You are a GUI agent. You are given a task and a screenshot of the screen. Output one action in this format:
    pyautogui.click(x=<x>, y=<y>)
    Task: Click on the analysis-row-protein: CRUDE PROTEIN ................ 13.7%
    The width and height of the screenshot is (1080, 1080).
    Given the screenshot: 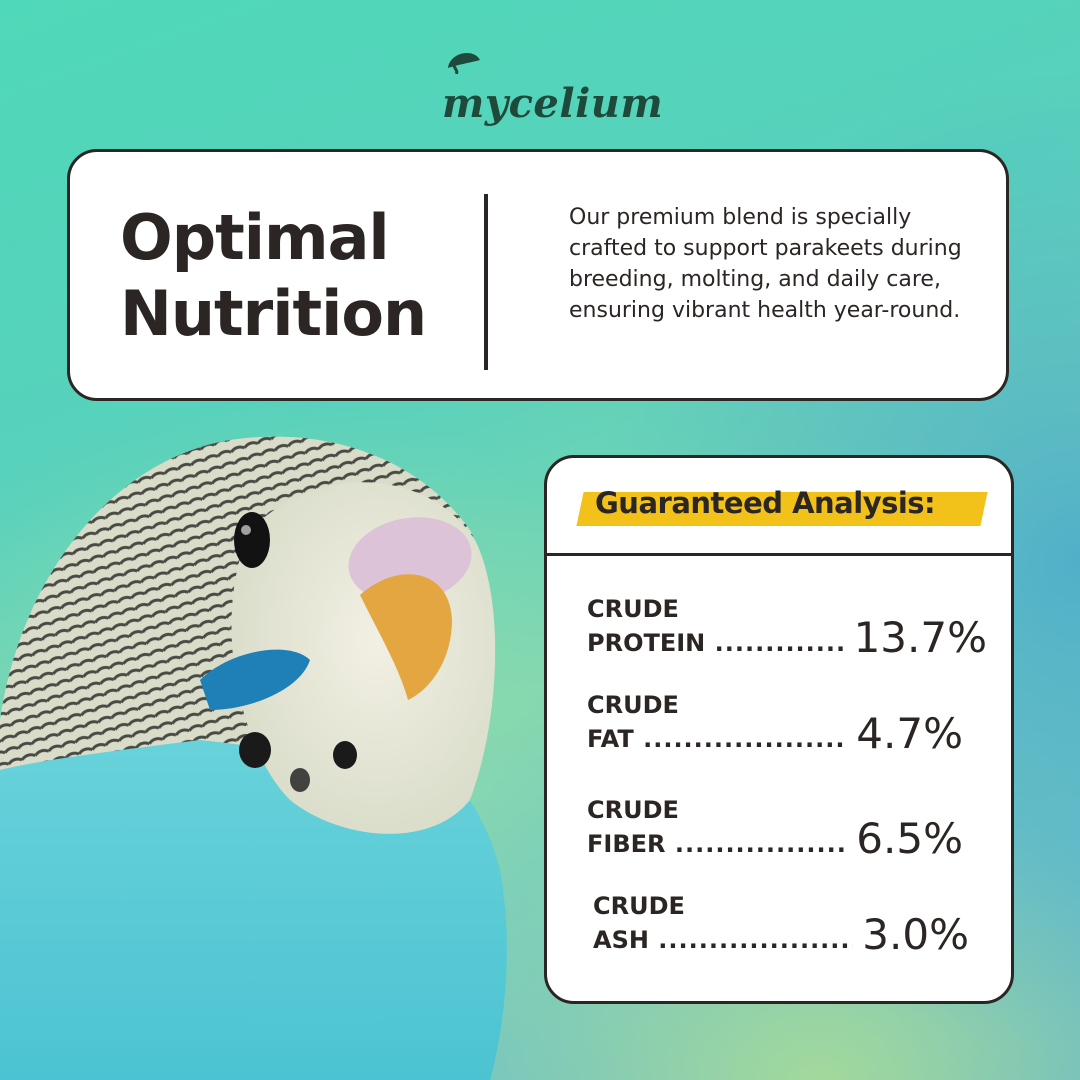 What is the action you would take?
    pyautogui.click(x=787, y=630)
    